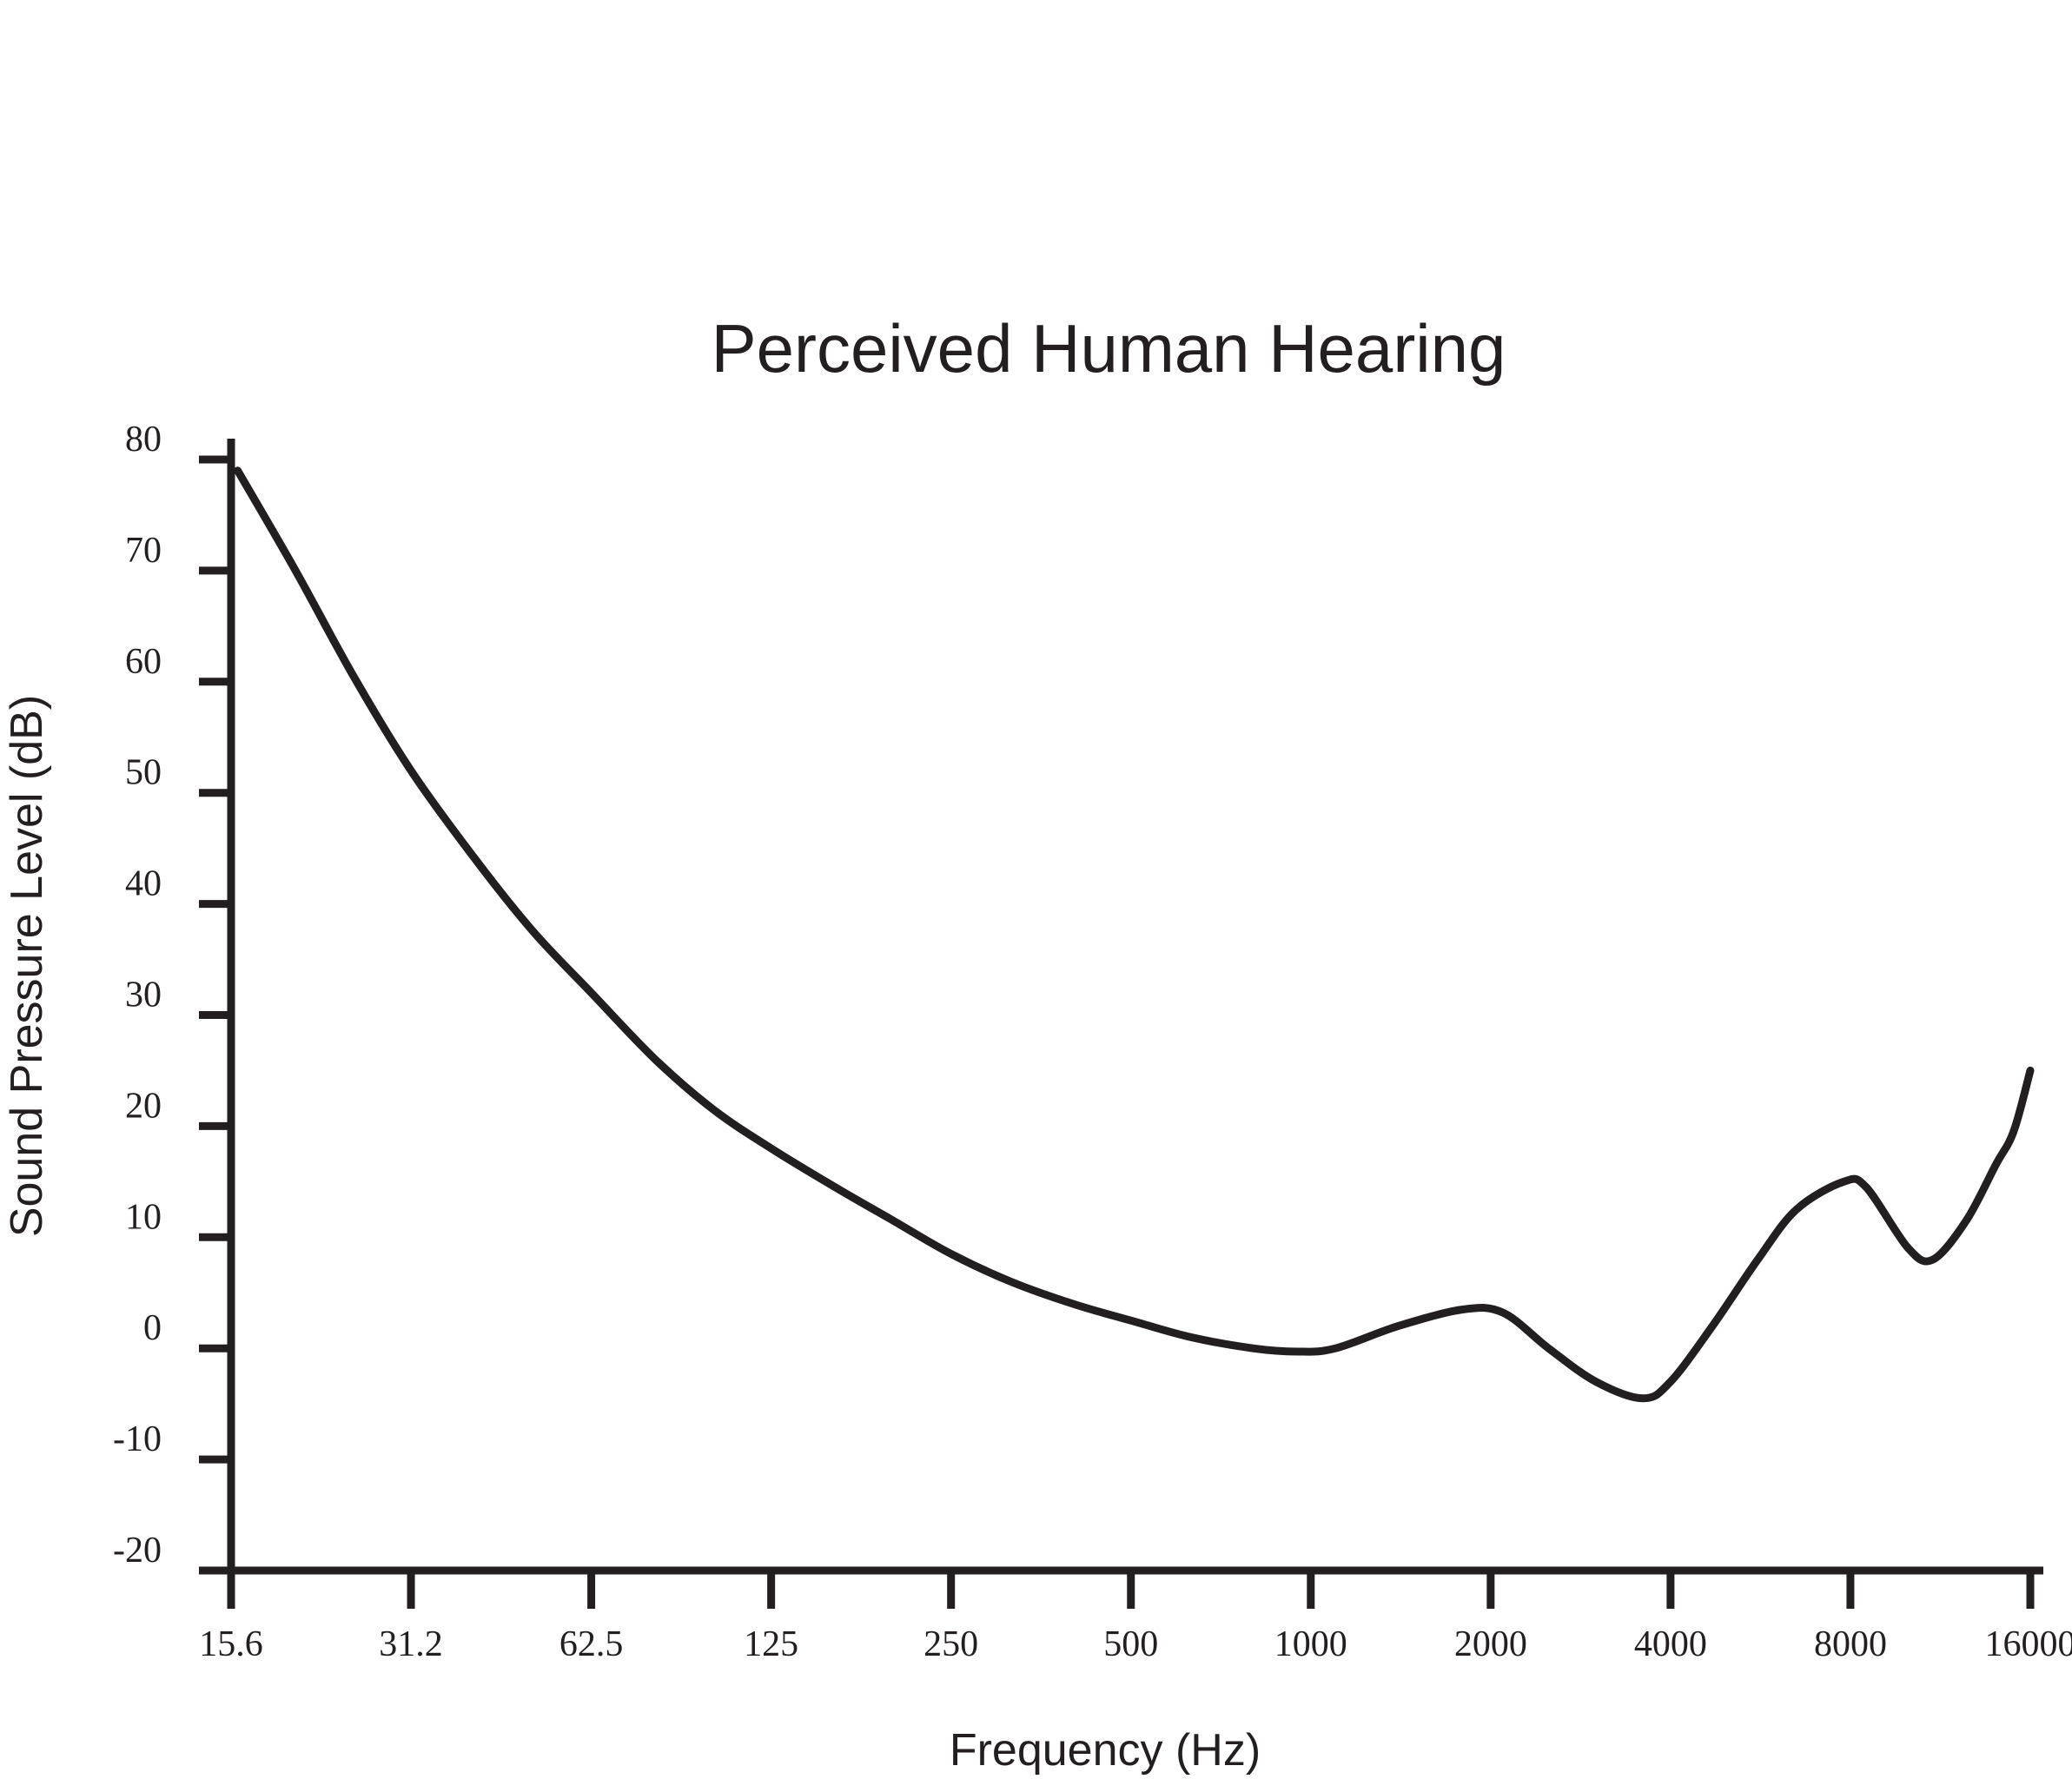  Describe the element at coordinates (1670, 1644) in the screenshot. I see `x-tick-label: 4000` at that location.